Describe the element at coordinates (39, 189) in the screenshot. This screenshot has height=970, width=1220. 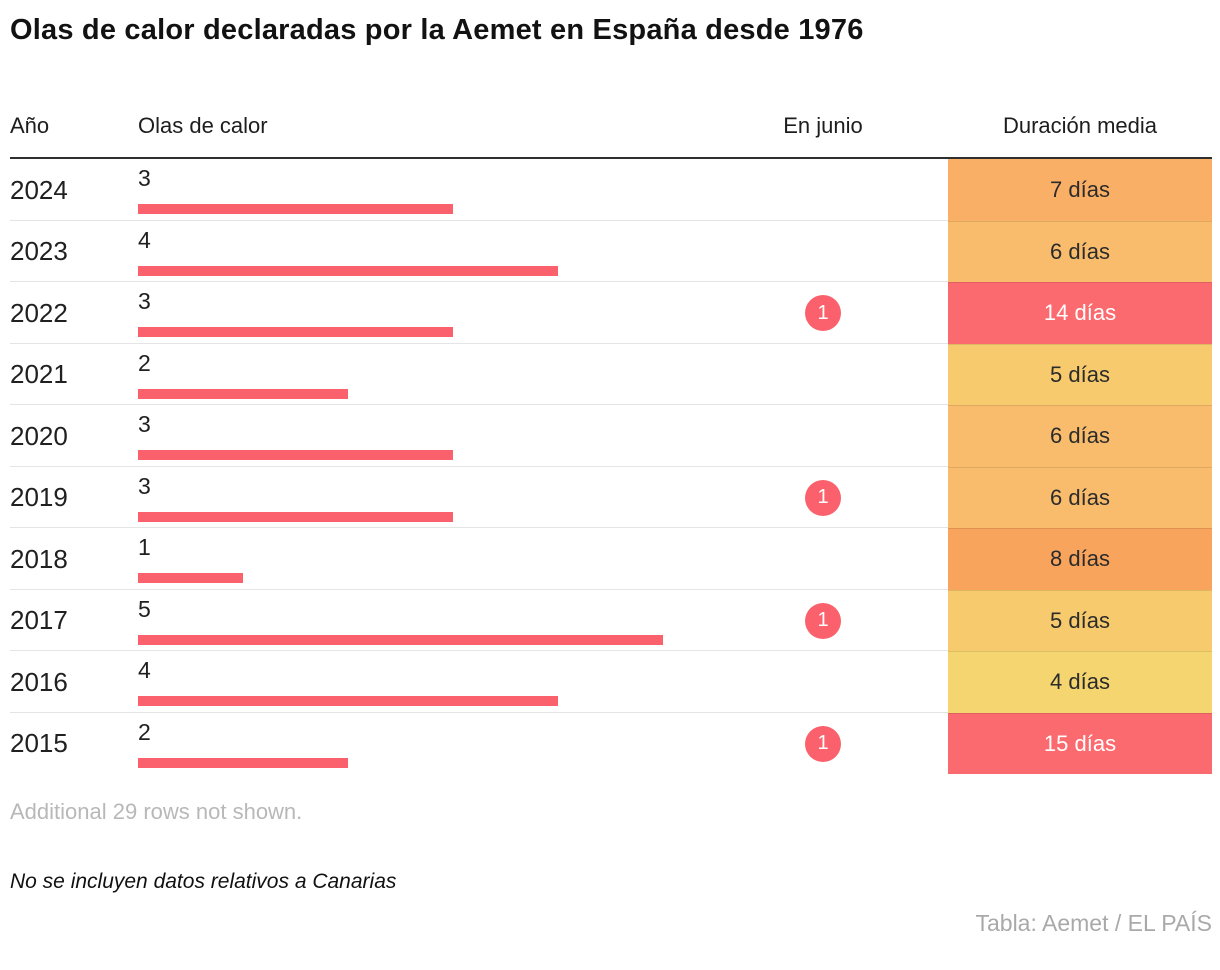
I see `year-label: 2024` at that location.